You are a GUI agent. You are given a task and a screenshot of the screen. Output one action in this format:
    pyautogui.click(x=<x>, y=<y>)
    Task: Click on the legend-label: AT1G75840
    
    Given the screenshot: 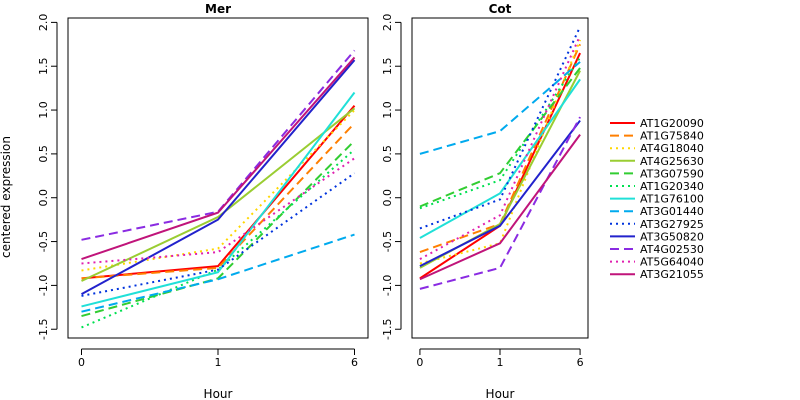 What is the action you would take?
    pyautogui.click(x=672, y=136)
    